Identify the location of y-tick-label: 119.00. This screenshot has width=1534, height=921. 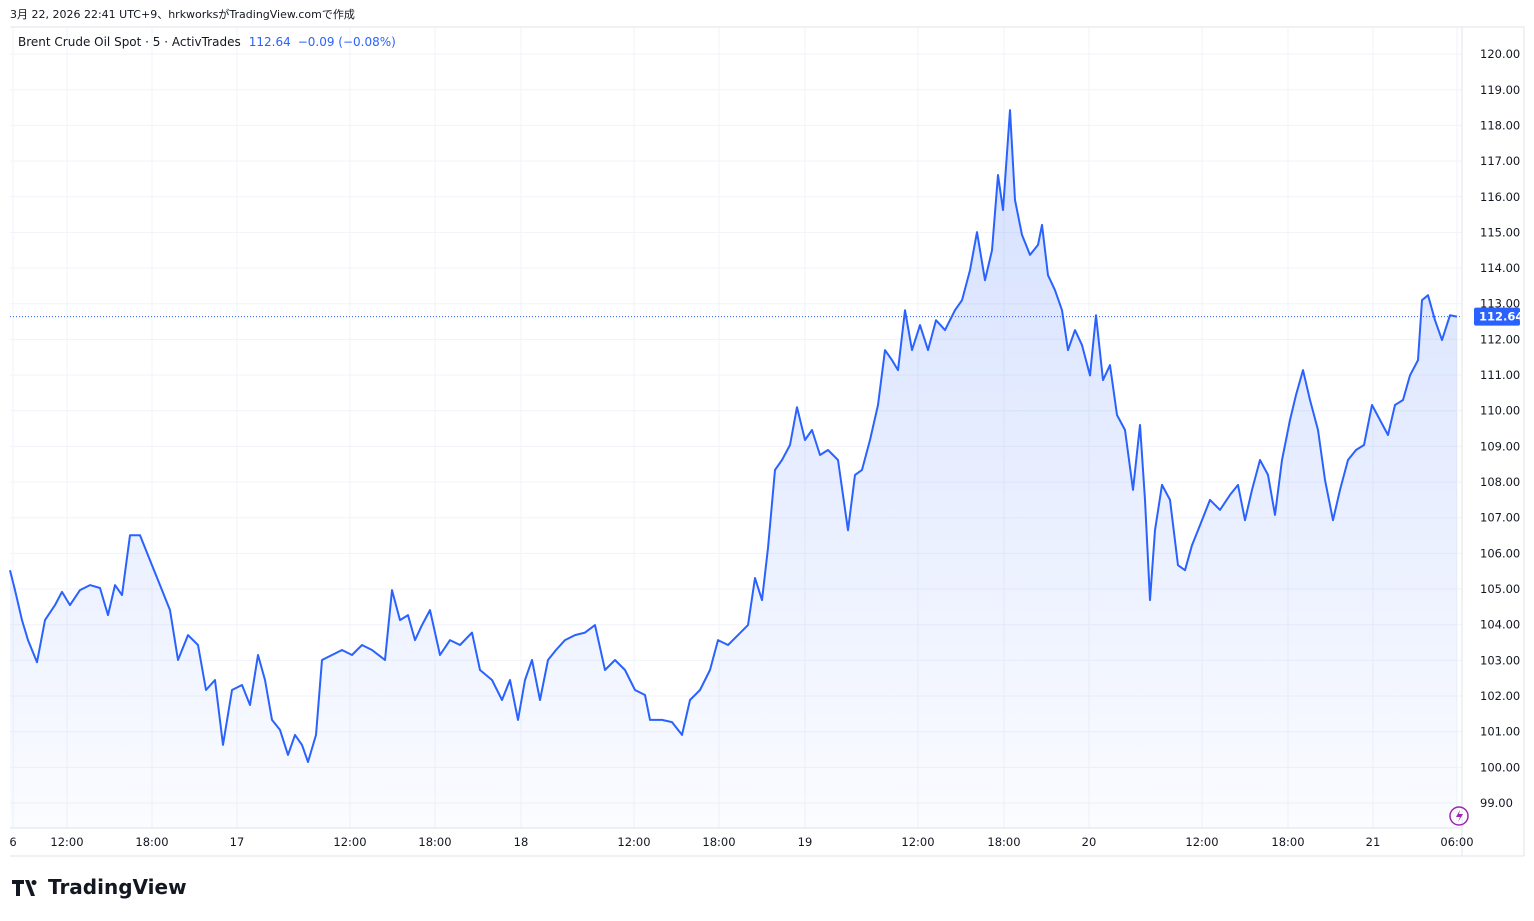
(1500, 90).